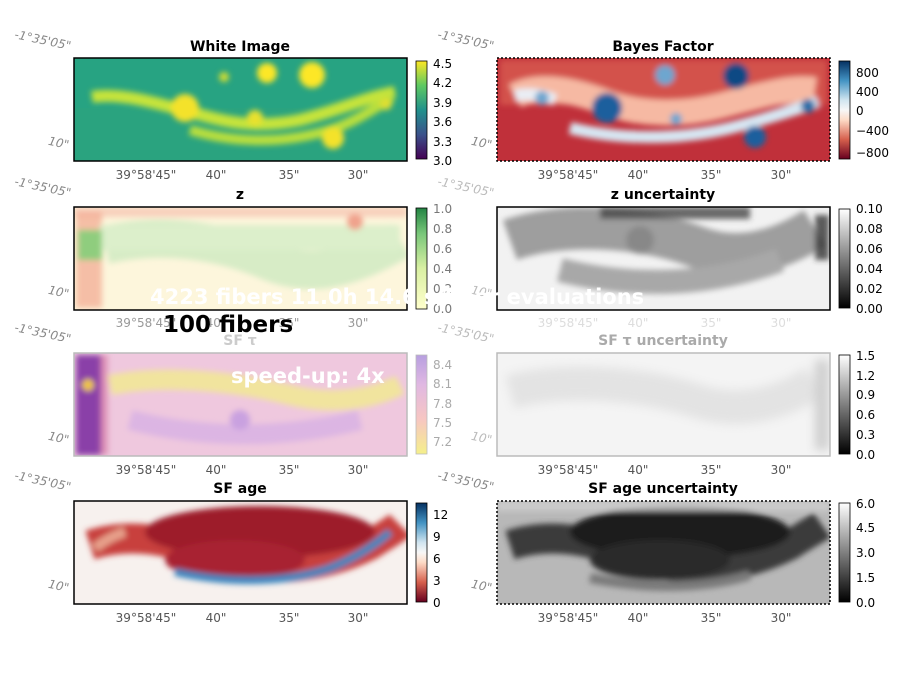  What do you see at coordinates (867, 73) in the screenshot?
I see `cbar-tick-label: 800` at bounding box center [867, 73].